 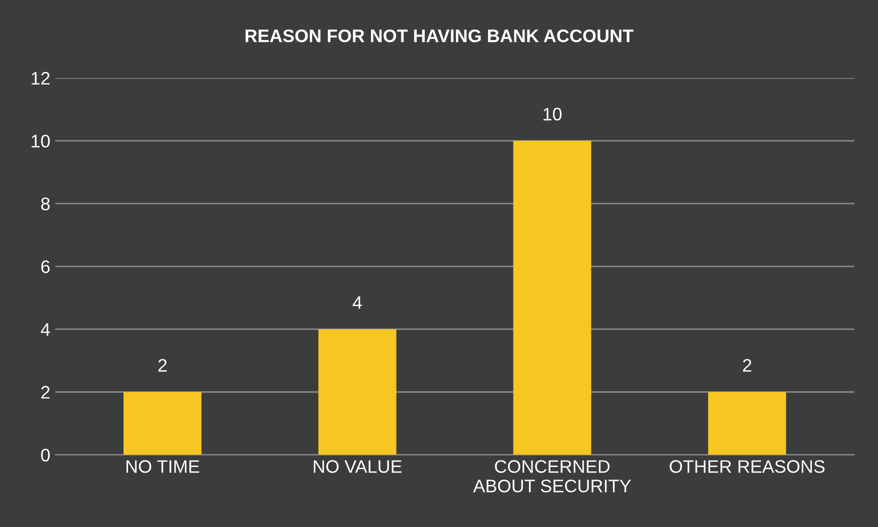 I want to click on chart-title: REASON FOR NOT HAVING BANK ACCOUNT, so click(x=440, y=35).